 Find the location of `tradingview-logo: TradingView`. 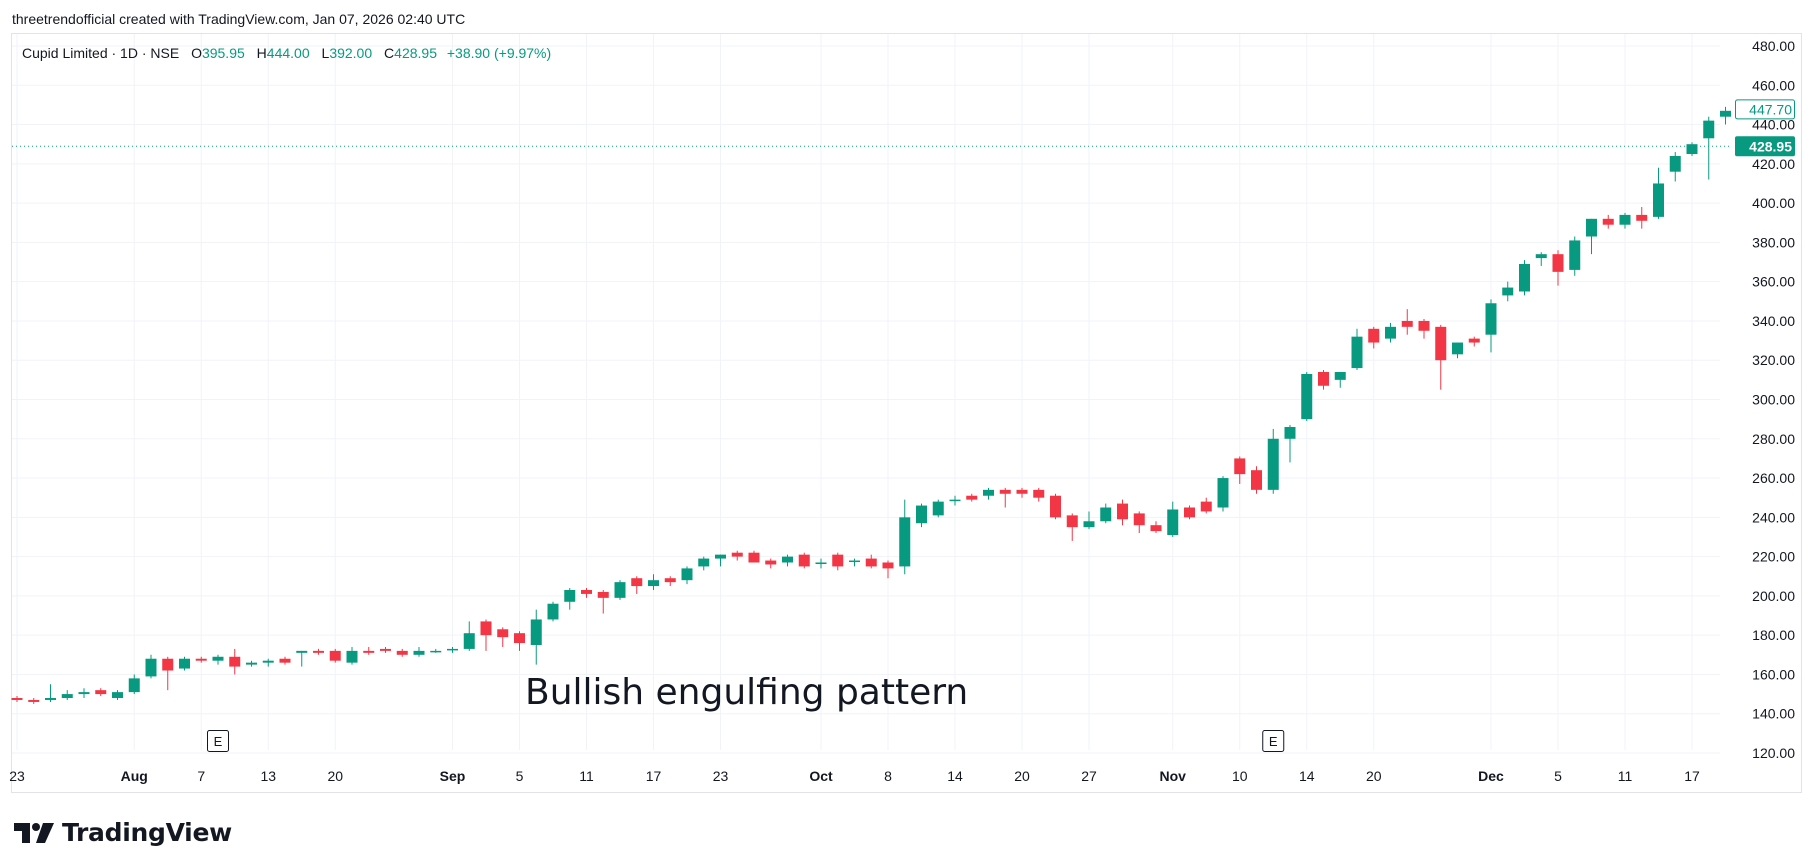

tradingview-logo: TradingView is located at coordinates (123, 832).